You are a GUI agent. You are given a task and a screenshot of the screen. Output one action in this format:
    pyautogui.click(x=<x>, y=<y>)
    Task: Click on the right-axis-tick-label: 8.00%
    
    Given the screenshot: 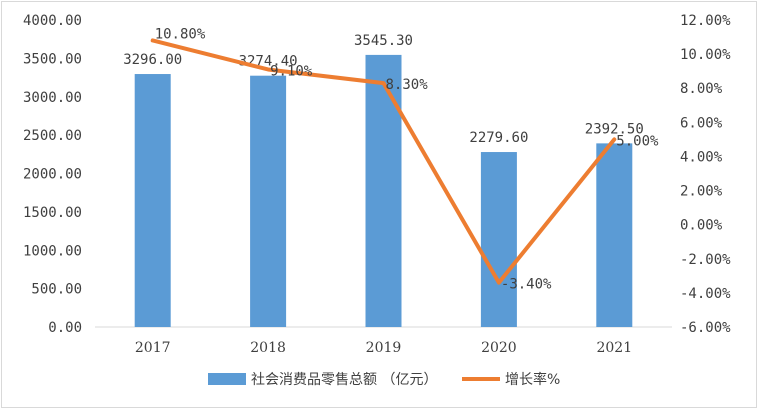 What is the action you would take?
    pyautogui.click(x=701, y=89)
    